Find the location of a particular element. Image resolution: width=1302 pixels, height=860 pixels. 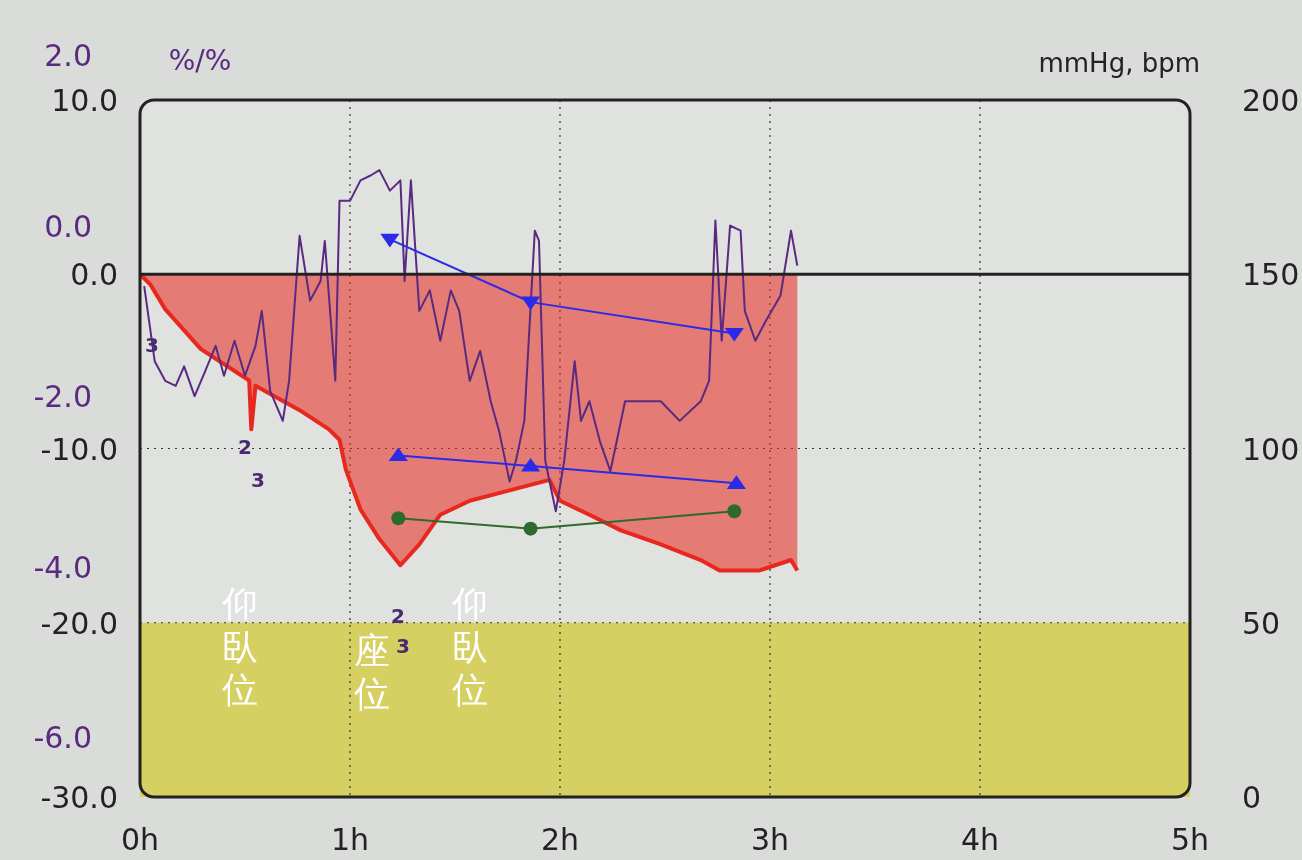

y3-tick: -6.0 is located at coordinates (62, 738).